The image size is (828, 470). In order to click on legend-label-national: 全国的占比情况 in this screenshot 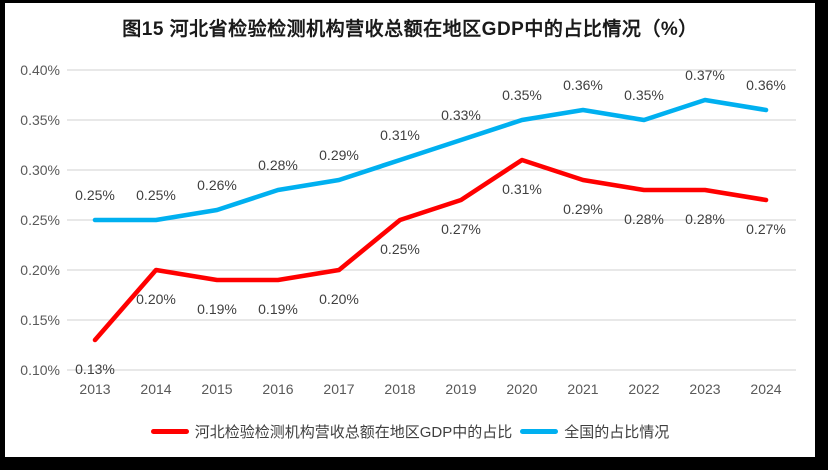, I will do `click(617, 432)`.